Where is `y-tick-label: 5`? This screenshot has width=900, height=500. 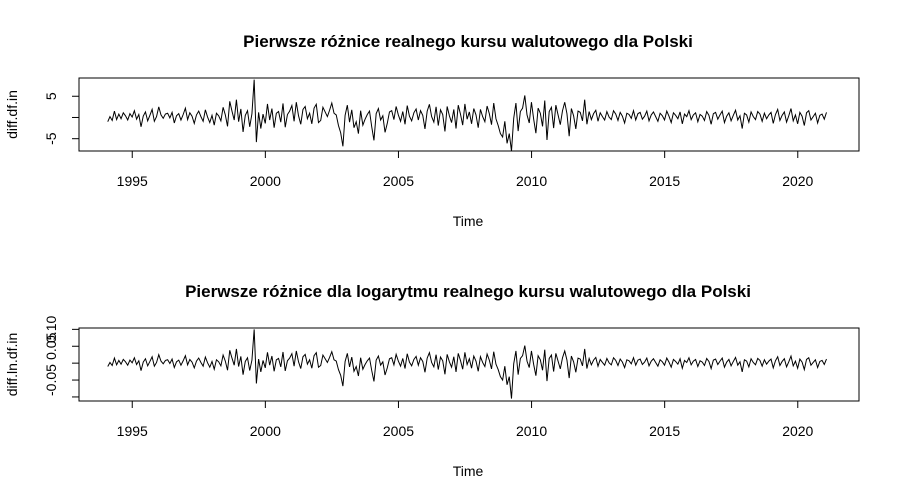 y-tick-label: 5 is located at coordinates (51, 96).